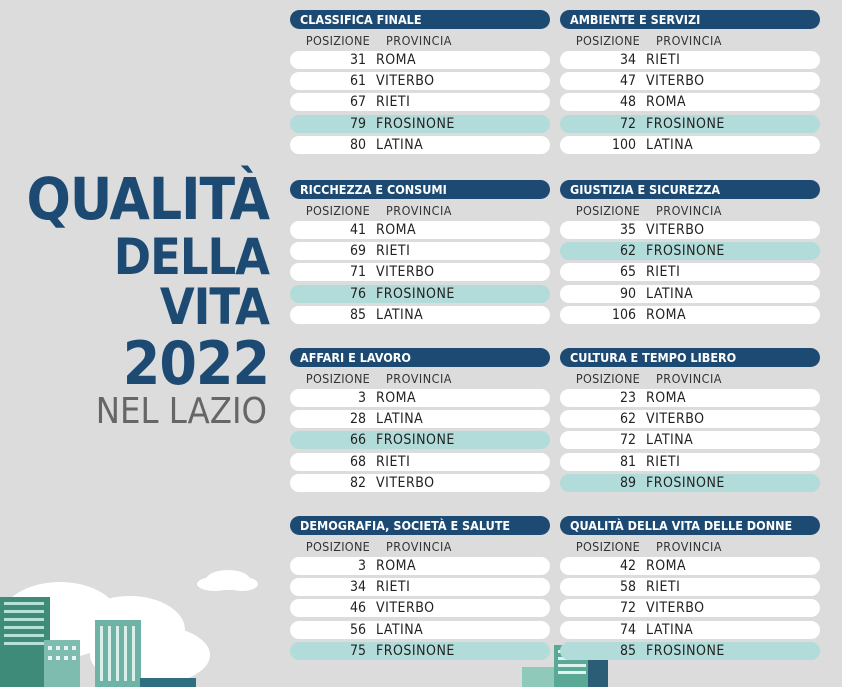 The width and height of the screenshot is (842, 687). I want to click on rank-position: 41, so click(357, 230).